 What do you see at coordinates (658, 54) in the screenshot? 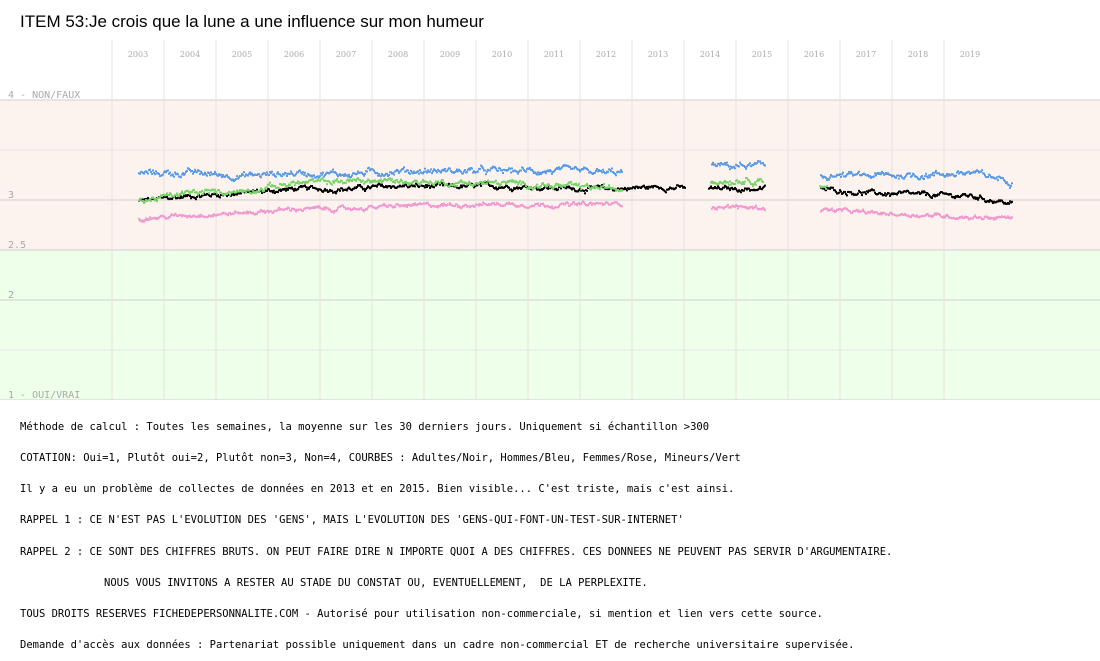
I see `x-tick-label: 2013` at bounding box center [658, 54].